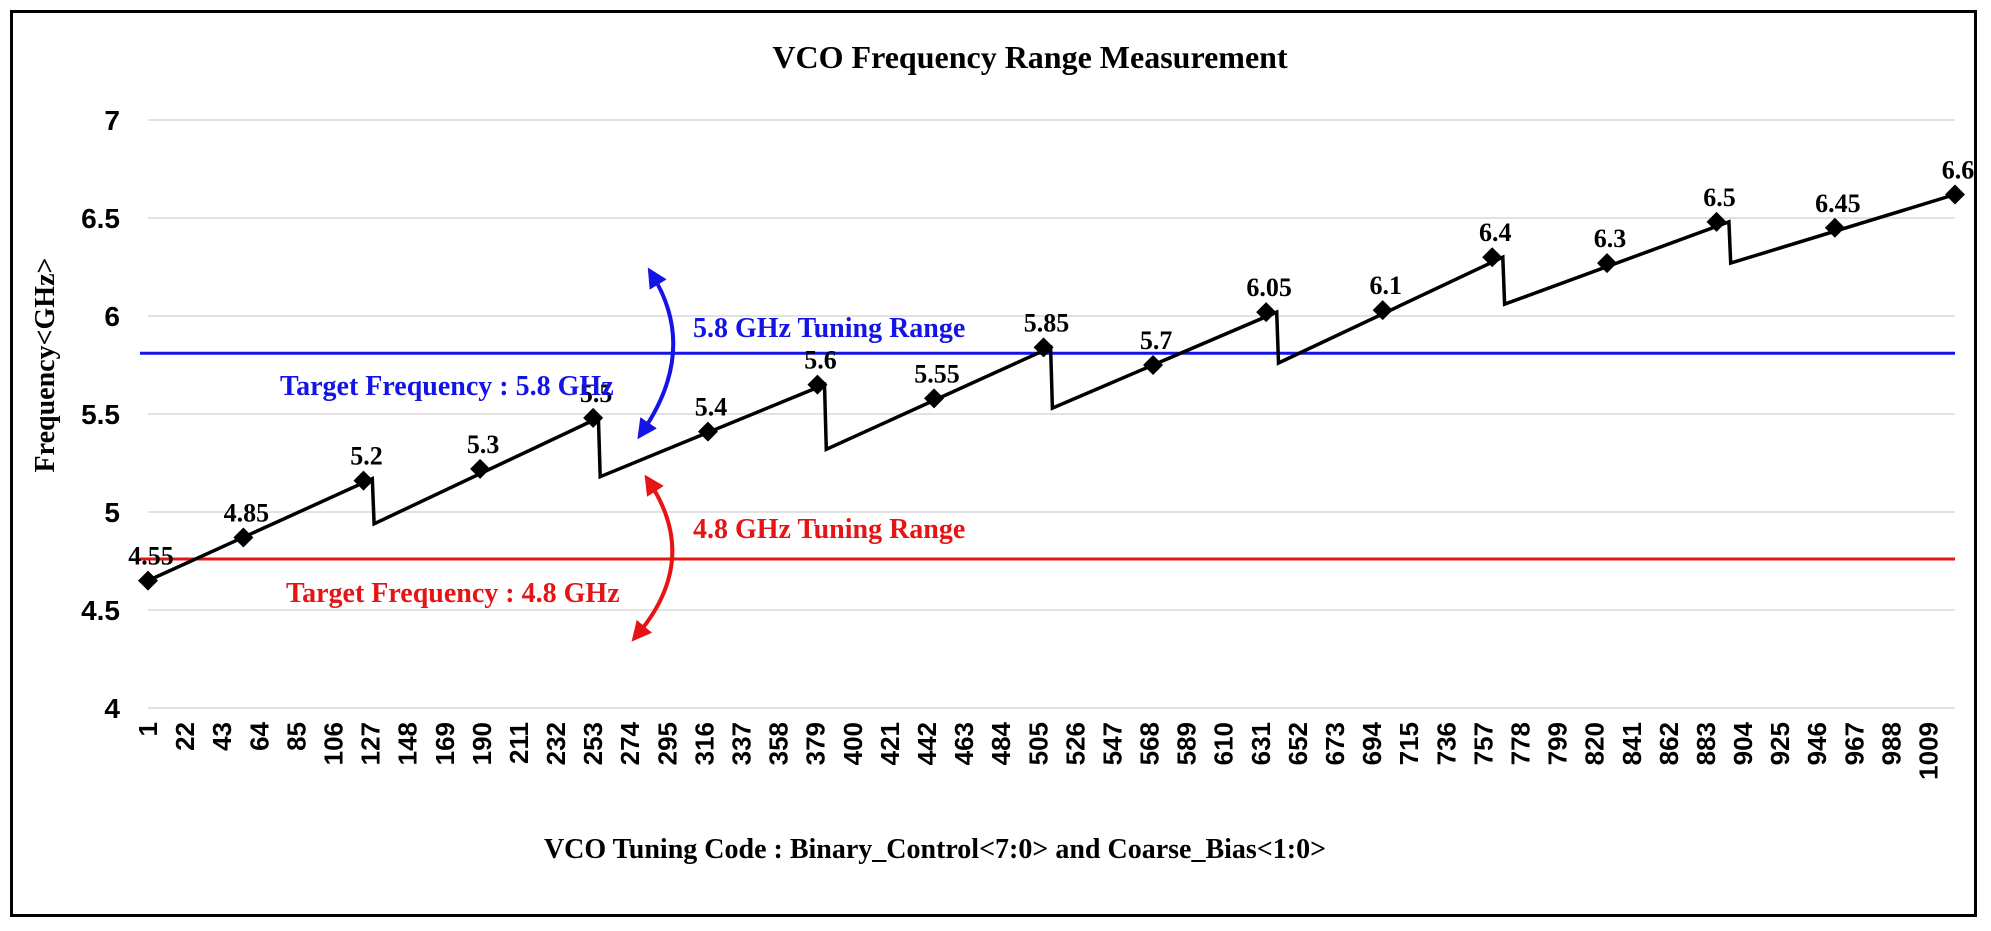 The image size is (1991, 931). What do you see at coordinates (593, 743) in the screenshot?
I see `x-tick-label: 253` at bounding box center [593, 743].